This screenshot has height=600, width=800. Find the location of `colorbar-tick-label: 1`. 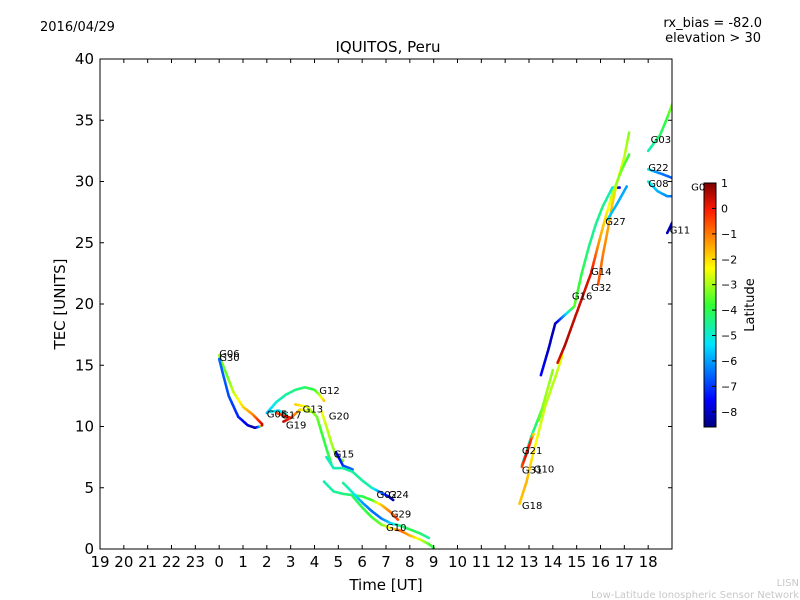

colorbar-tick-label: 1 is located at coordinates (724, 183).